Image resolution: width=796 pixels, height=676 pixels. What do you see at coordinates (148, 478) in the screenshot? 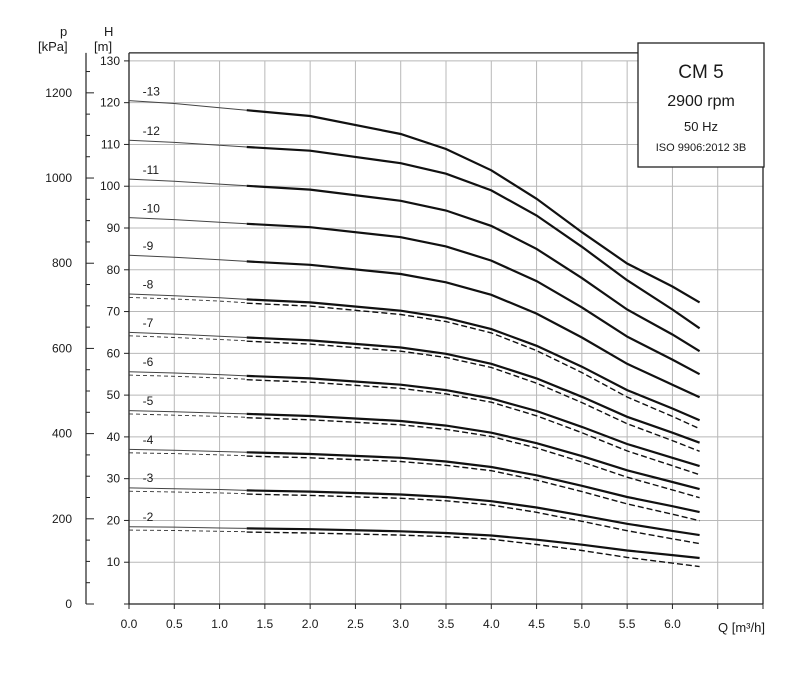
I see `curve-label: -3` at bounding box center [148, 478].